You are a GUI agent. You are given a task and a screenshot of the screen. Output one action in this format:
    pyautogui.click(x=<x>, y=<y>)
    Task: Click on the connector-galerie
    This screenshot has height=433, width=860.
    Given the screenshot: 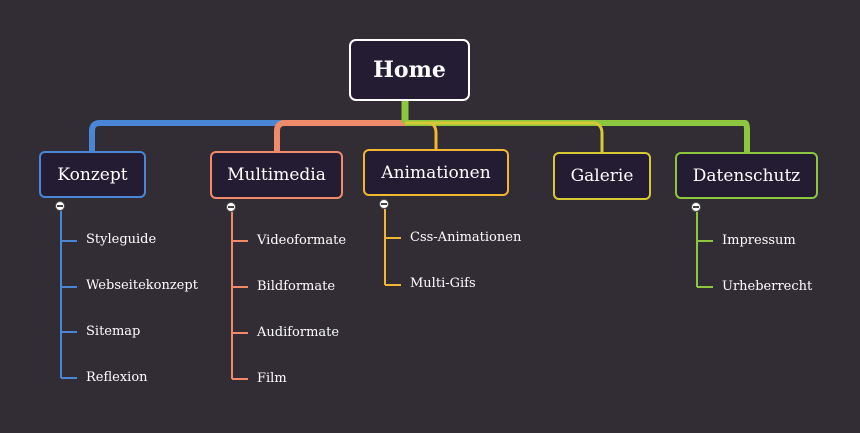 What is the action you would take?
    pyautogui.click(x=504, y=136)
    